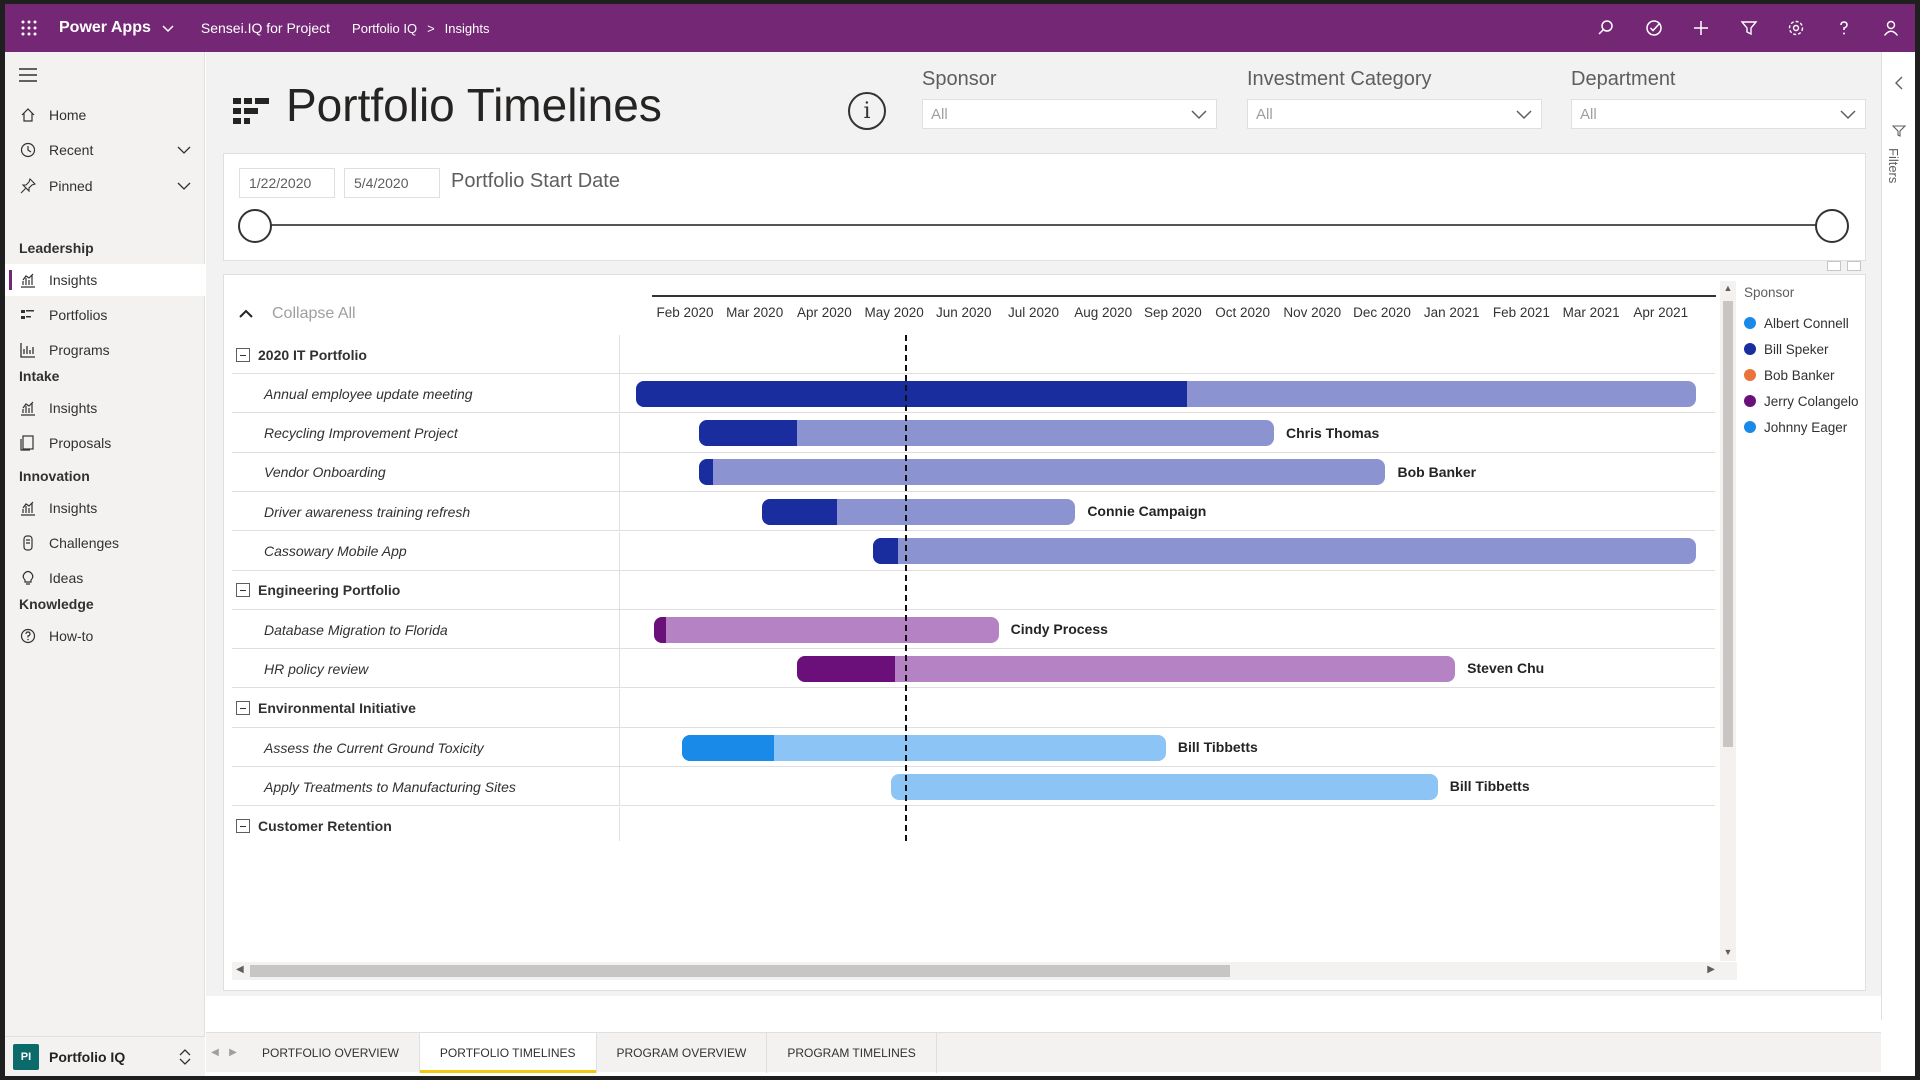 The width and height of the screenshot is (1920, 1080). I want to click on tab-portfolio-overview: PORTFOLIO OVERVIEW, so click(331, 1052).